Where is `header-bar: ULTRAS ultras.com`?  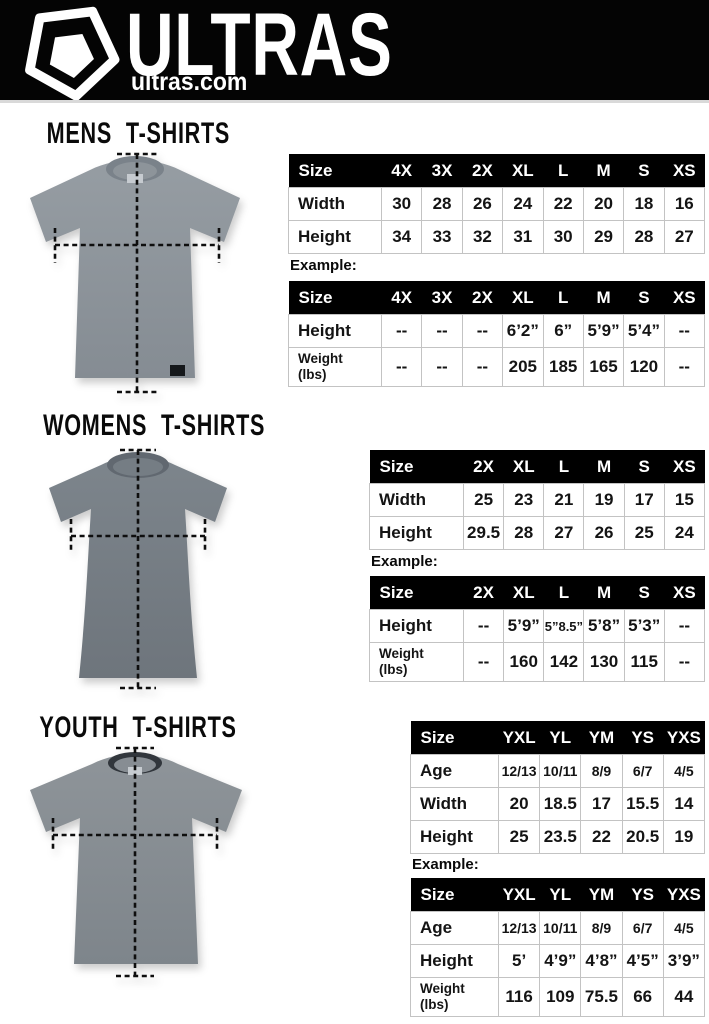
header-bar: ULTRAS ultras.com is located at coordinates (354, 51).